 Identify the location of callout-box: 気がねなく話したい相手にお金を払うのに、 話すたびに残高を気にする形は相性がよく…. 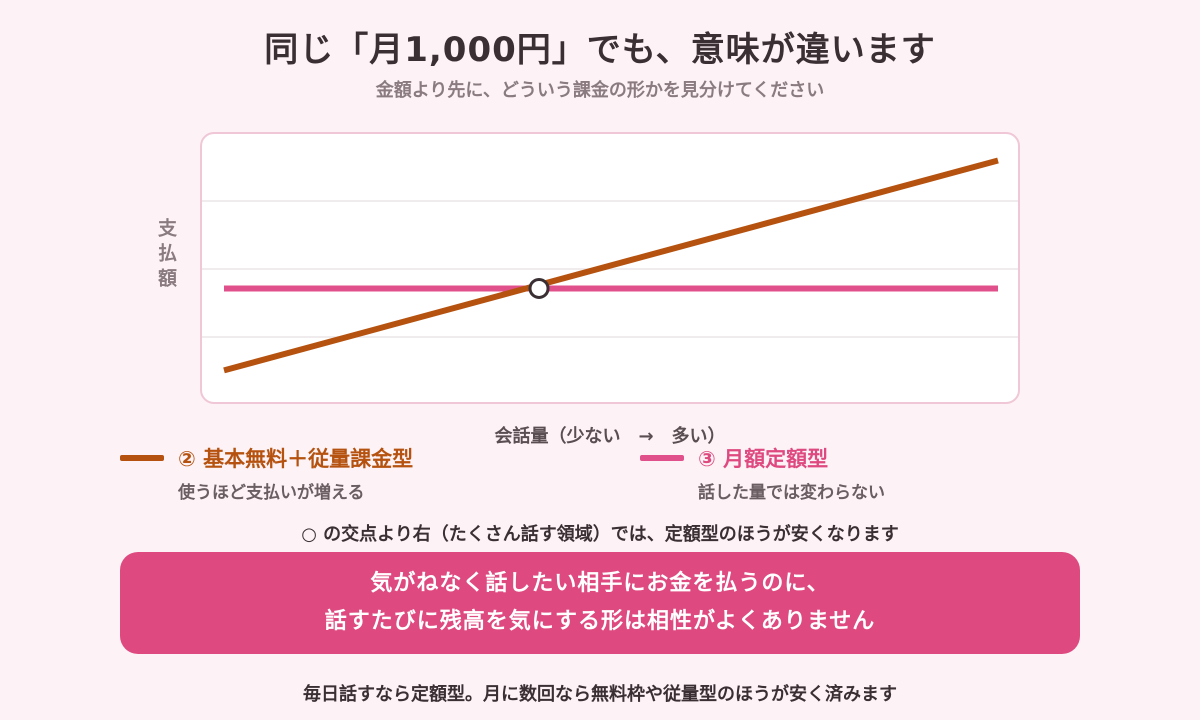
(600, 603).